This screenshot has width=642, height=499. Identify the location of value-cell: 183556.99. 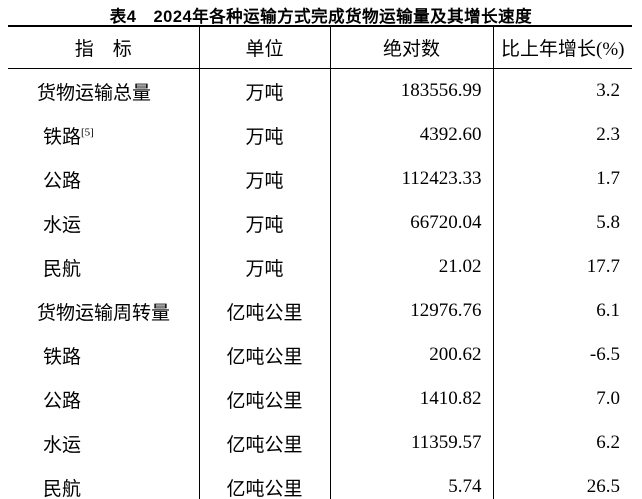
(411, 90).